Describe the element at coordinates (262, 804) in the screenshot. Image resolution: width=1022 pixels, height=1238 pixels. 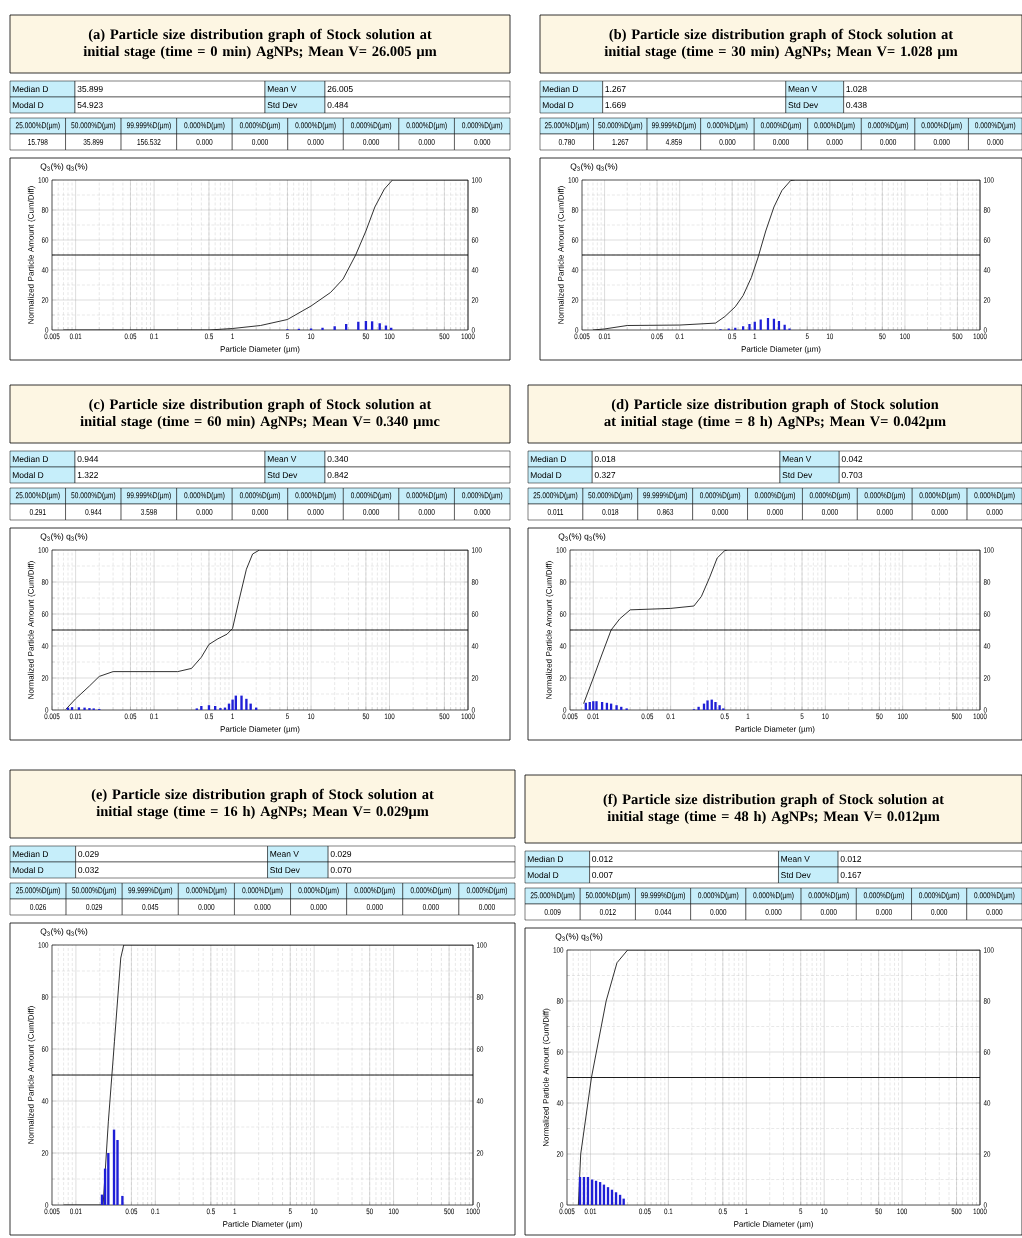
I see `chart-title: (e) Particle size distribution graph of Stock solution at initial stage (time = 16 h) AgNPs; Mean V= 0.029µm` at that location.